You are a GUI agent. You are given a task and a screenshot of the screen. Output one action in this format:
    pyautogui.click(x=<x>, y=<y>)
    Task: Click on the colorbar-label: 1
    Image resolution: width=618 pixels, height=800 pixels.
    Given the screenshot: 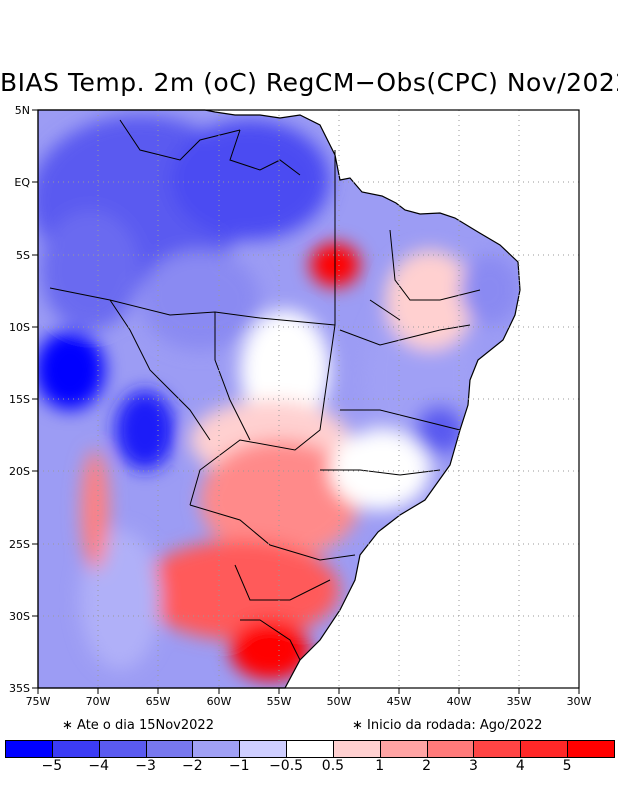 What is the action you would take?
    pyautogui.click(x=380, y=766)
    